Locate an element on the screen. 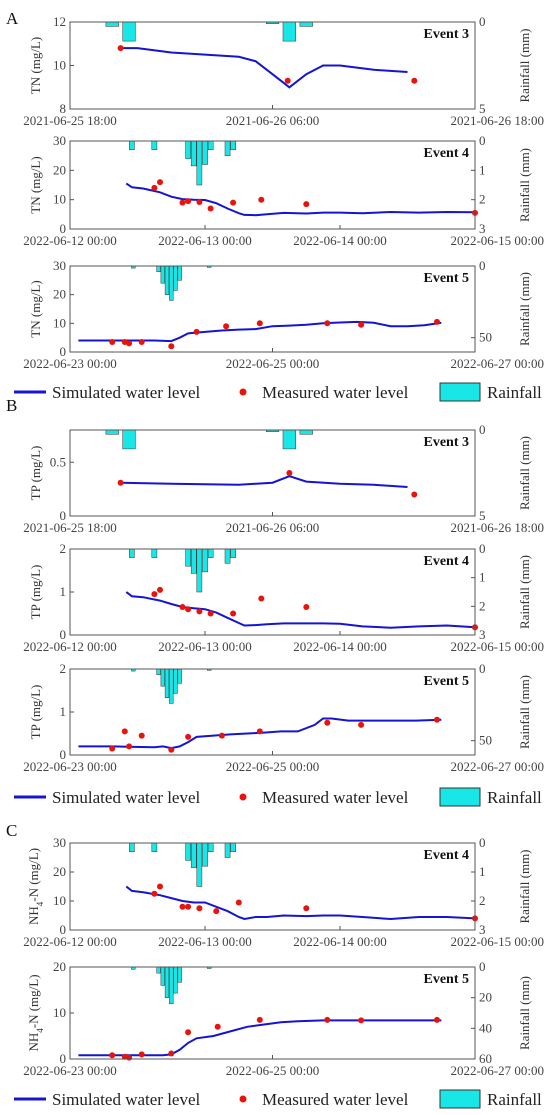 This screenshot has width=550, height=1115. section-label-b: B is located at coordinates (11, 405).